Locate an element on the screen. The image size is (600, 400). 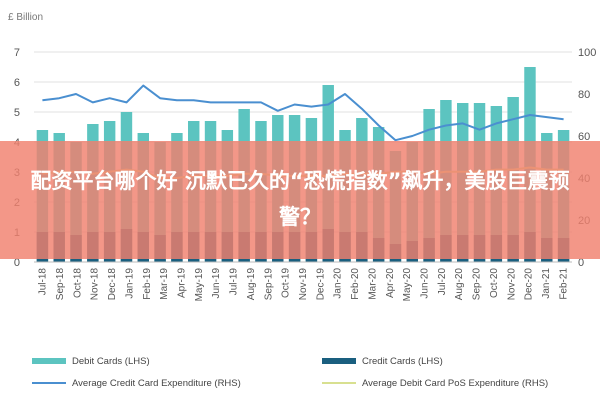
y-left-tick-label: 5 is located at coordinates (17, 113).